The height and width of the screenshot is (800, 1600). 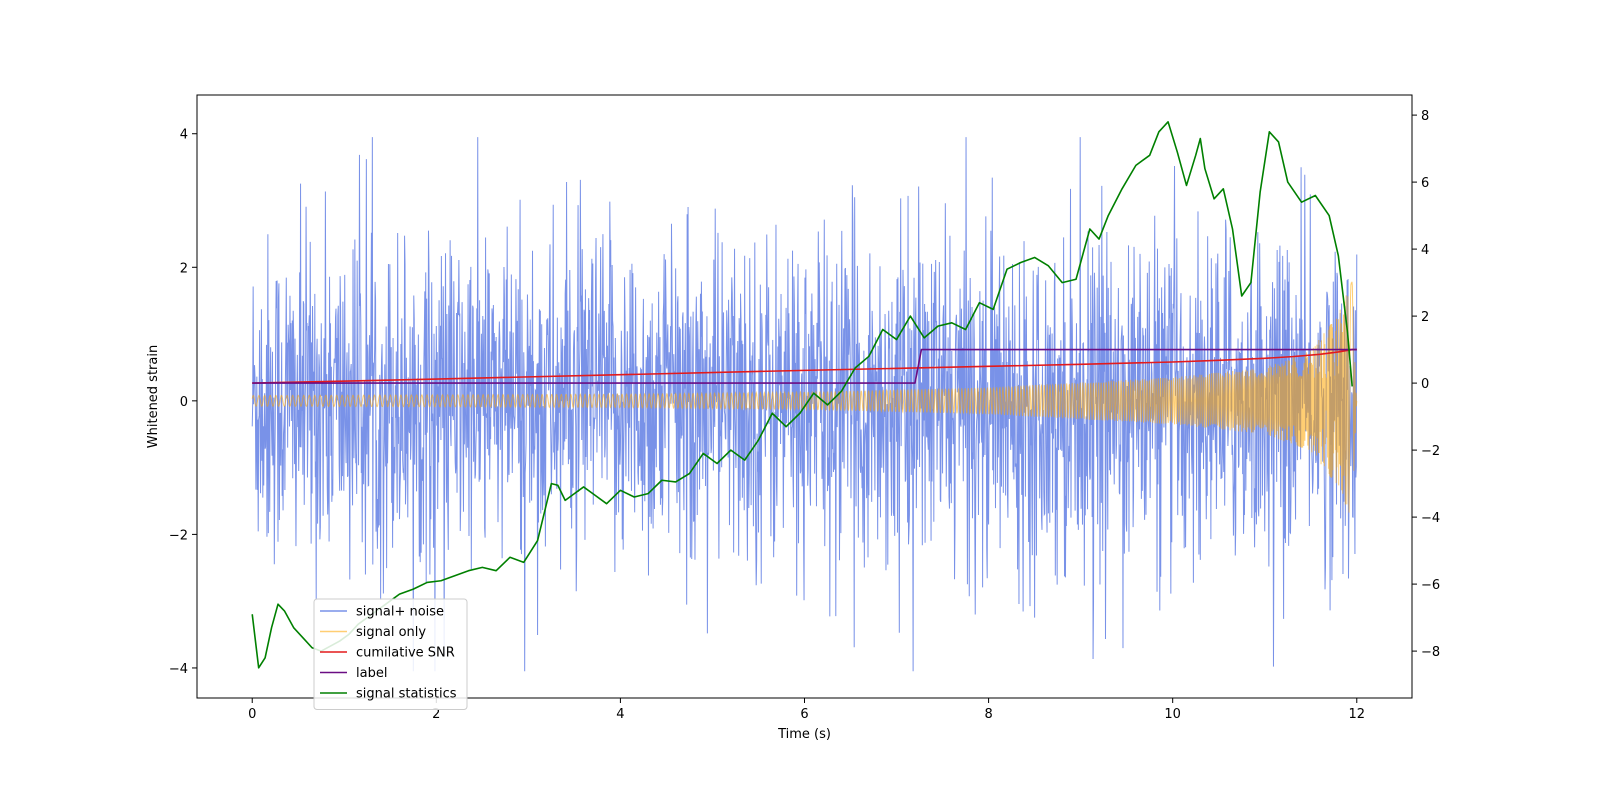 I want to click on y-tick-label: 0, so click(x=184, y=402).